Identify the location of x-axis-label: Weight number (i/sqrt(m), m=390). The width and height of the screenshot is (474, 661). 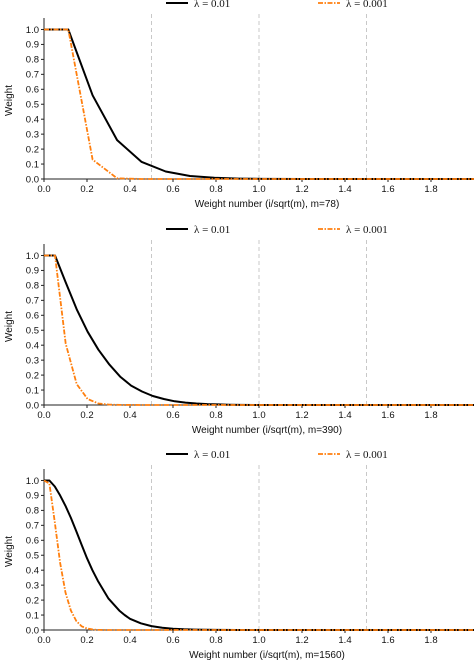
(267, 430).